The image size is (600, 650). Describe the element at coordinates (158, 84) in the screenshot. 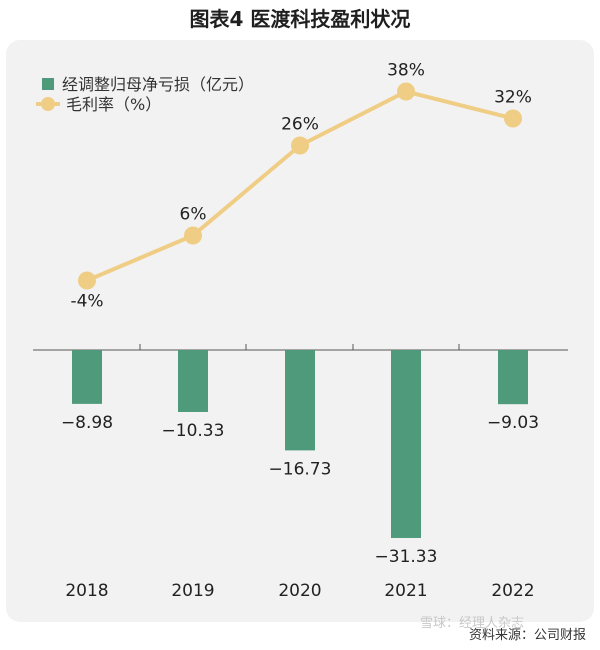

I see `legend-bar-label: 经调整归母净亏损（亿元）` at that location.